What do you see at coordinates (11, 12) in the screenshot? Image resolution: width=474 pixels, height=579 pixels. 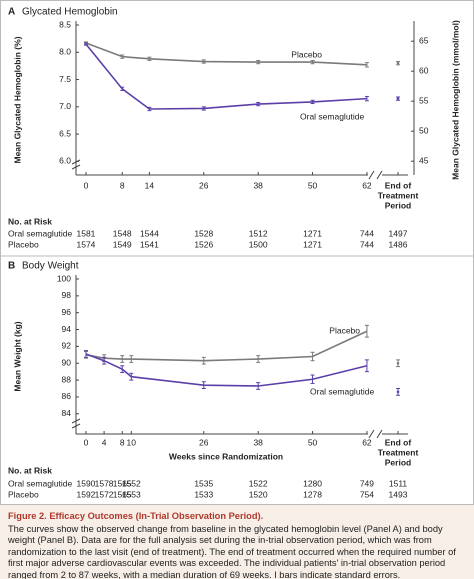 I see `panel-label: A` at bounding box center [11, 12].